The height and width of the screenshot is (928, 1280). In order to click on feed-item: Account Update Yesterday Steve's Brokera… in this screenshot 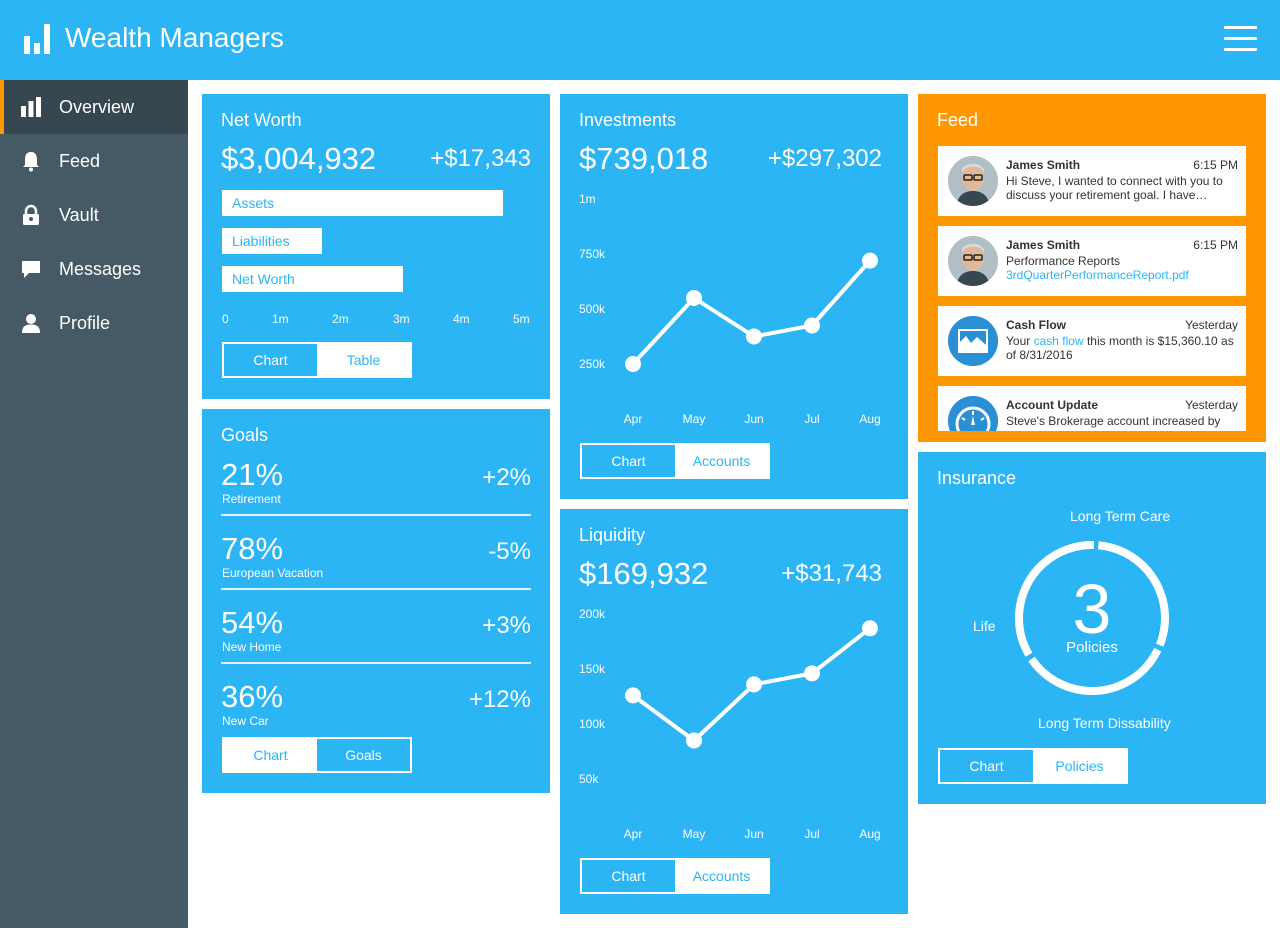, I will do `click(1092, 408)`.